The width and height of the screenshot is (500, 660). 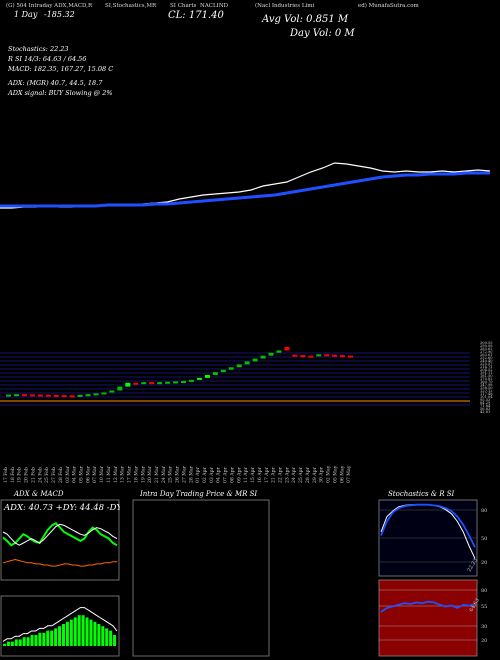 I want to click on x-tick-label: 23 Apr, so click(x=287, y=474).